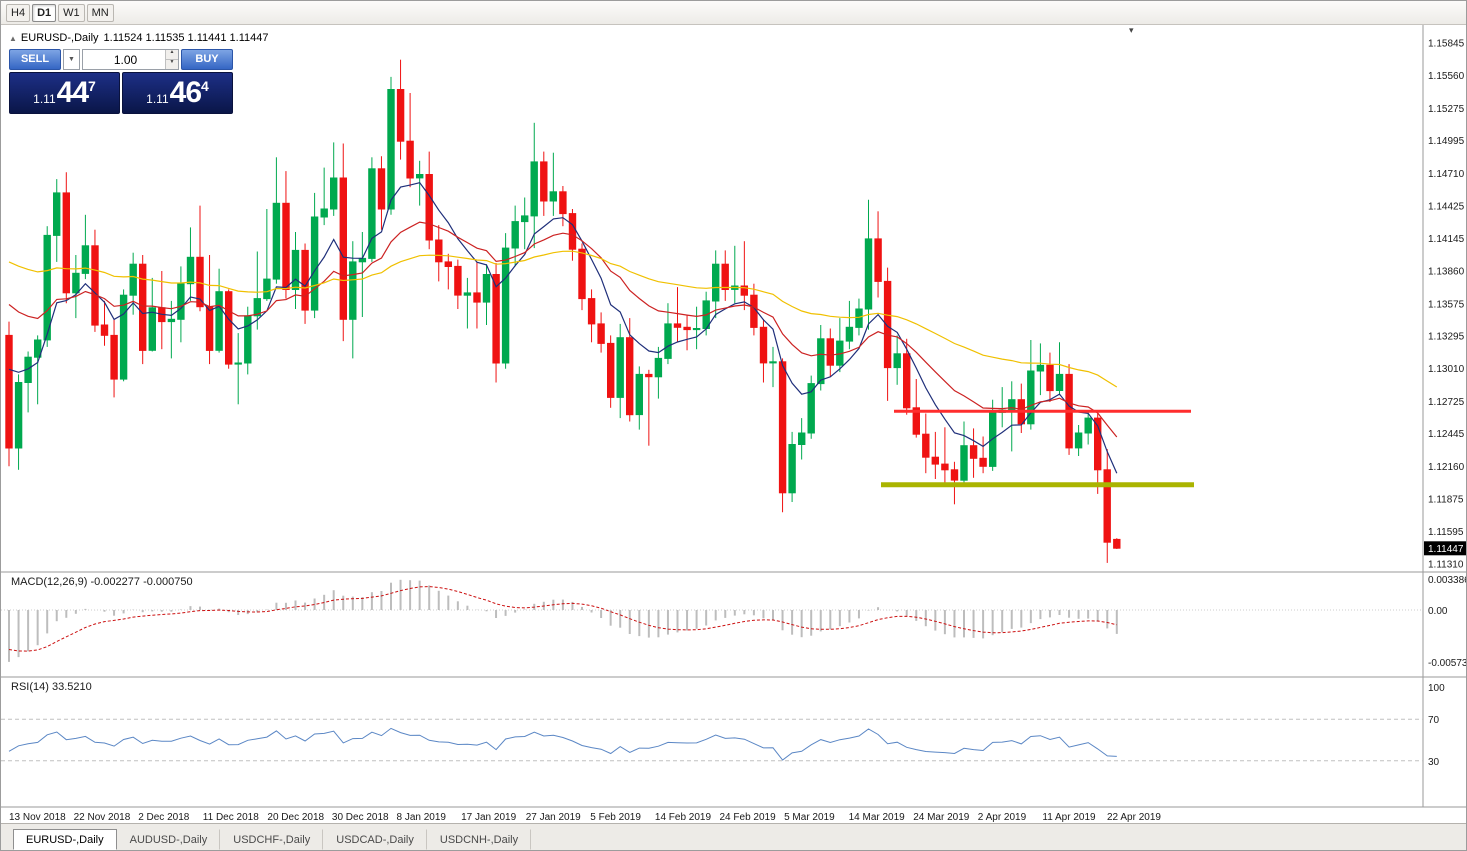  Describe the element at coordinates (186, 38) in the screenshot. I see `chart-ohlc-values: 1.11524 1.11535 1.11441 1.11447` at that location.